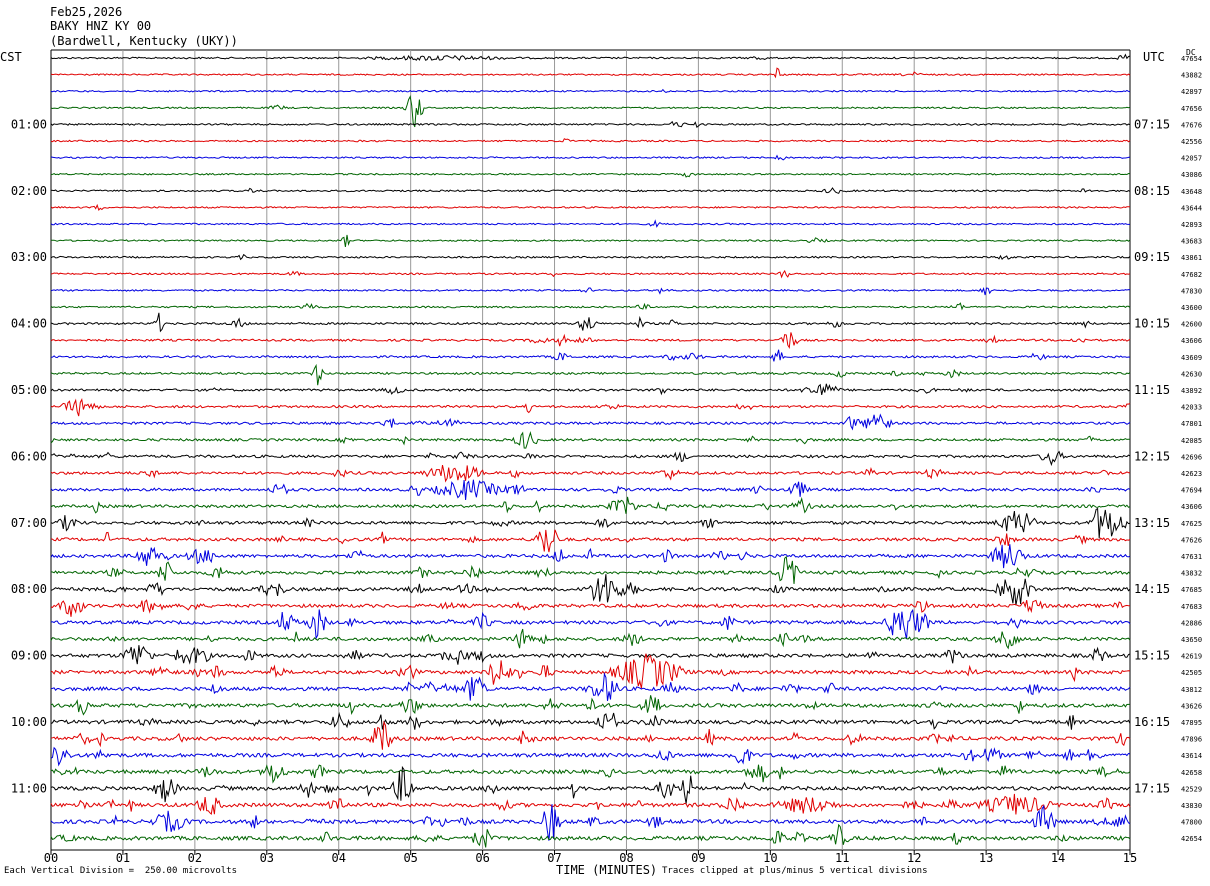 This screenshot has width=1210, height=886. Describe the element at coordinates (1191, 806) in the screenshot. I see `dc-offset-label: 43830` at that location.